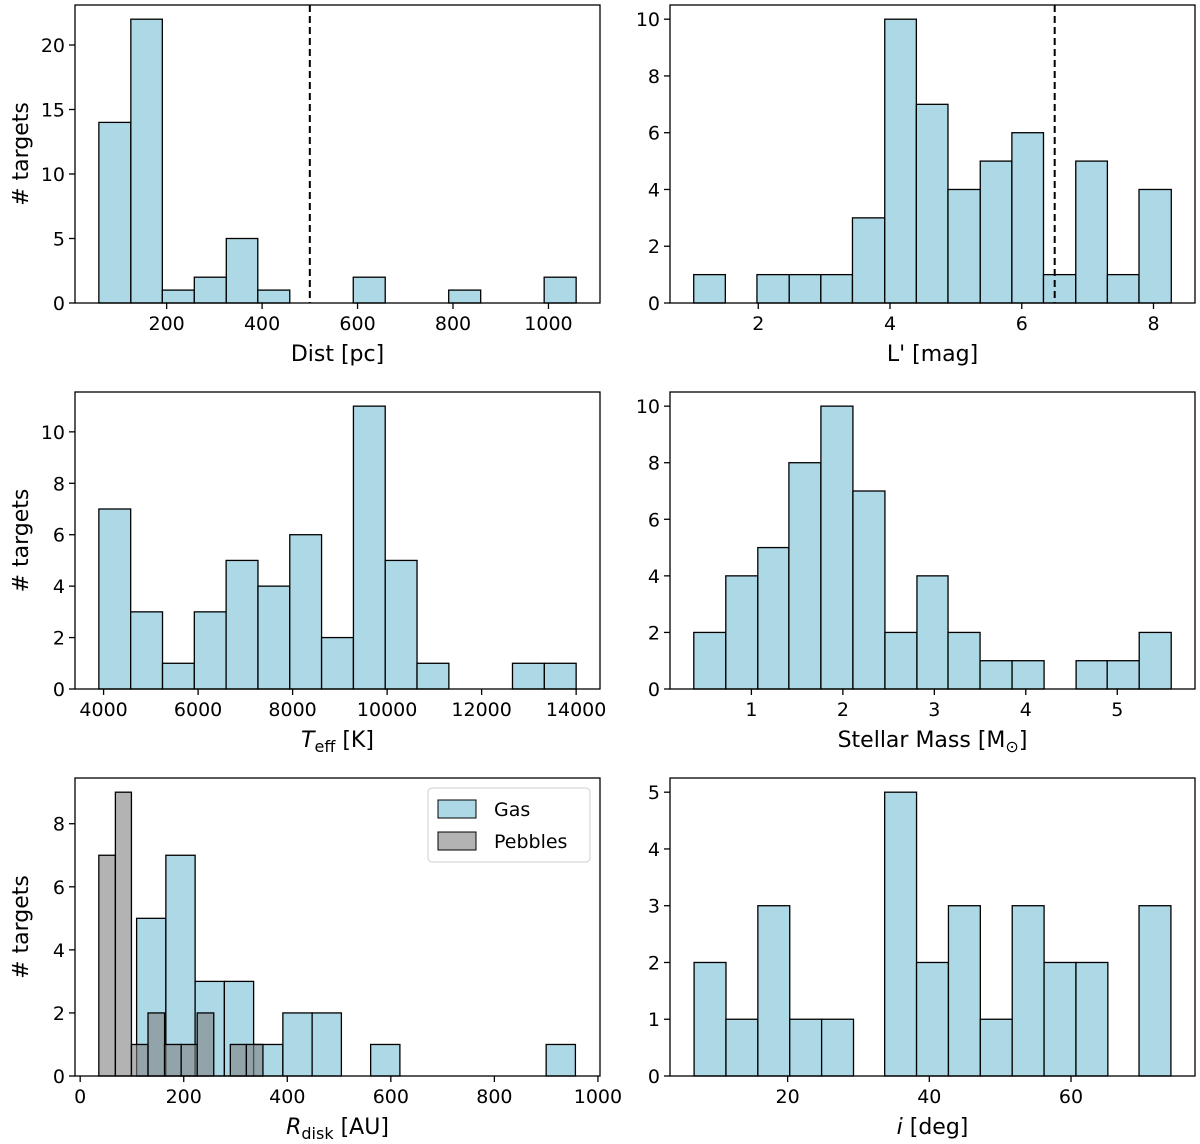  What do you see at coordinates (337, 354) in the screenshot?
I see `x-axis-label: Dist [pc]` at bounding box center [337, 354].